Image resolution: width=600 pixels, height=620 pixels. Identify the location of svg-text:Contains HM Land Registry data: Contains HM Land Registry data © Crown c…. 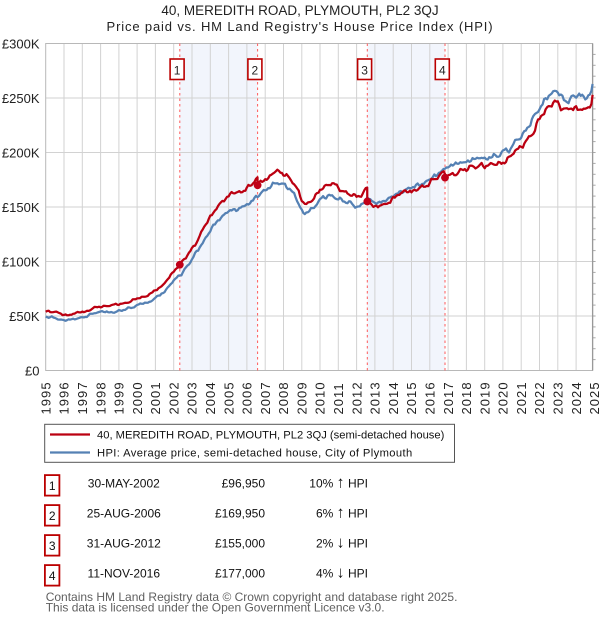
(252, 597).